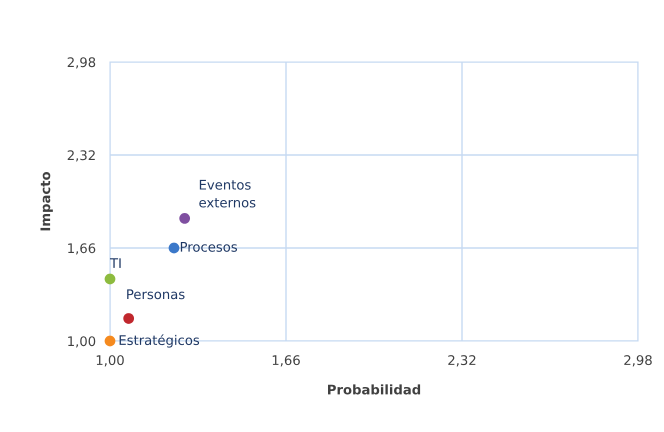 This screenshot has height=432, width=664. Describe the element at coordinates (81, 156) in the screenshot. I see `y-tick-label: 2,32` at that location.